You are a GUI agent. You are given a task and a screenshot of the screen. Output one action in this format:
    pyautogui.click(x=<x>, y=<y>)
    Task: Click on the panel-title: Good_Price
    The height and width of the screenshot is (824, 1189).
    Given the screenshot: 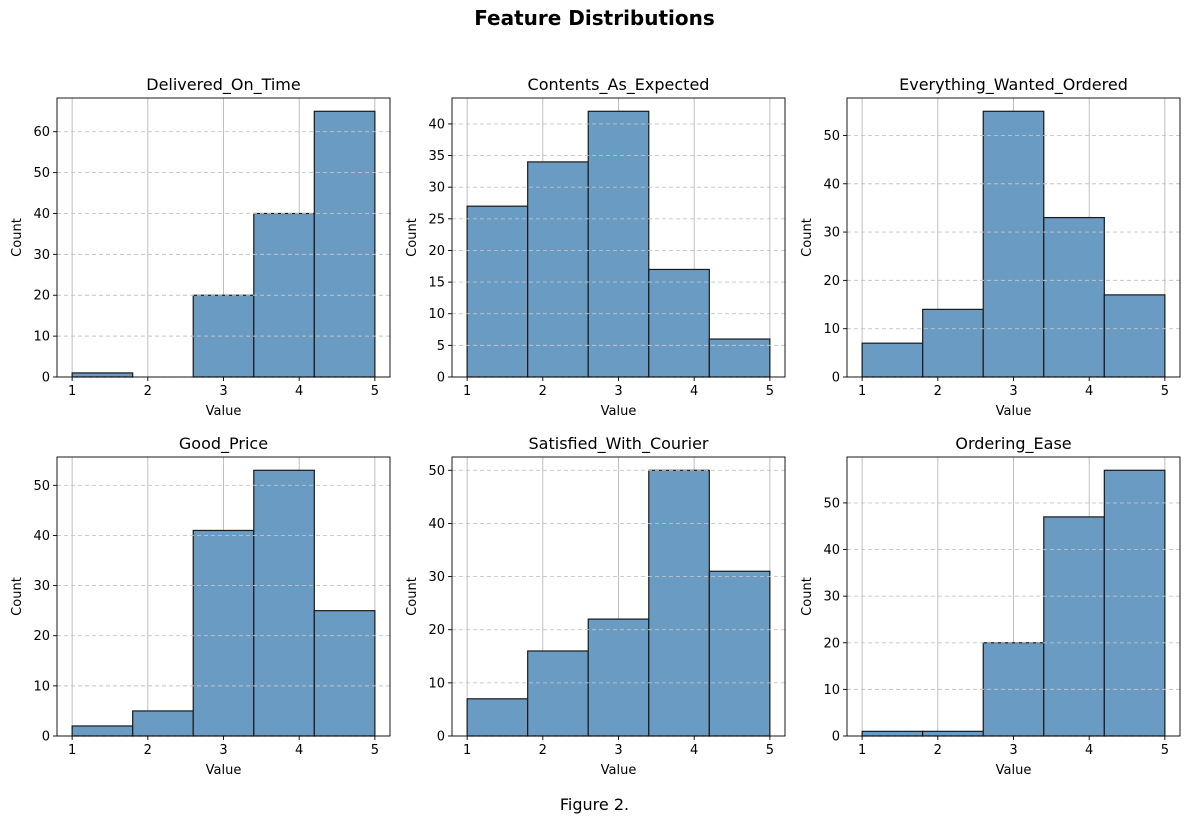 What is the action you would take?
    pyautogui.click(x=223, y=444)
    